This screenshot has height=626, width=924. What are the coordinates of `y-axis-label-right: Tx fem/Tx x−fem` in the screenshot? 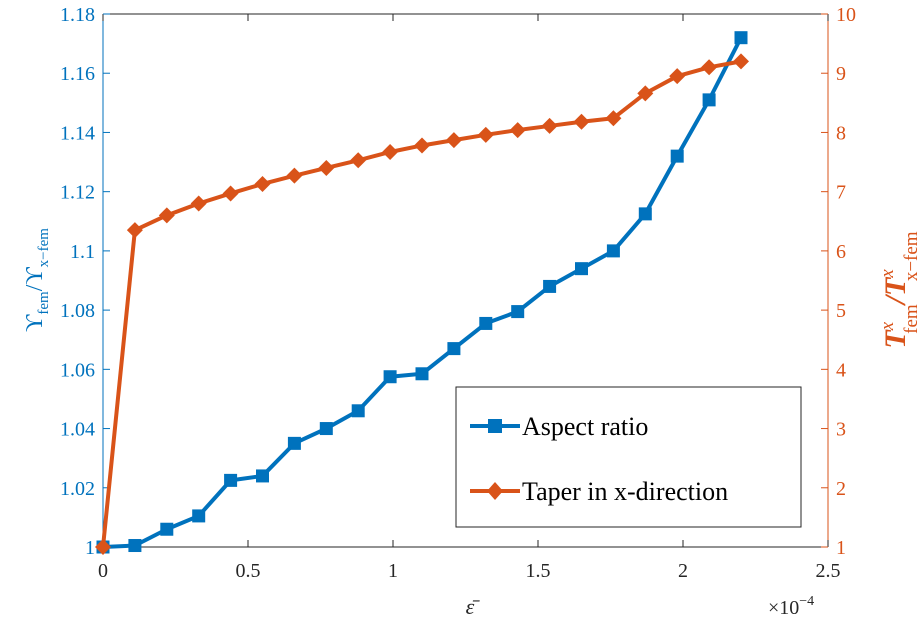 It's located at (899, 289).